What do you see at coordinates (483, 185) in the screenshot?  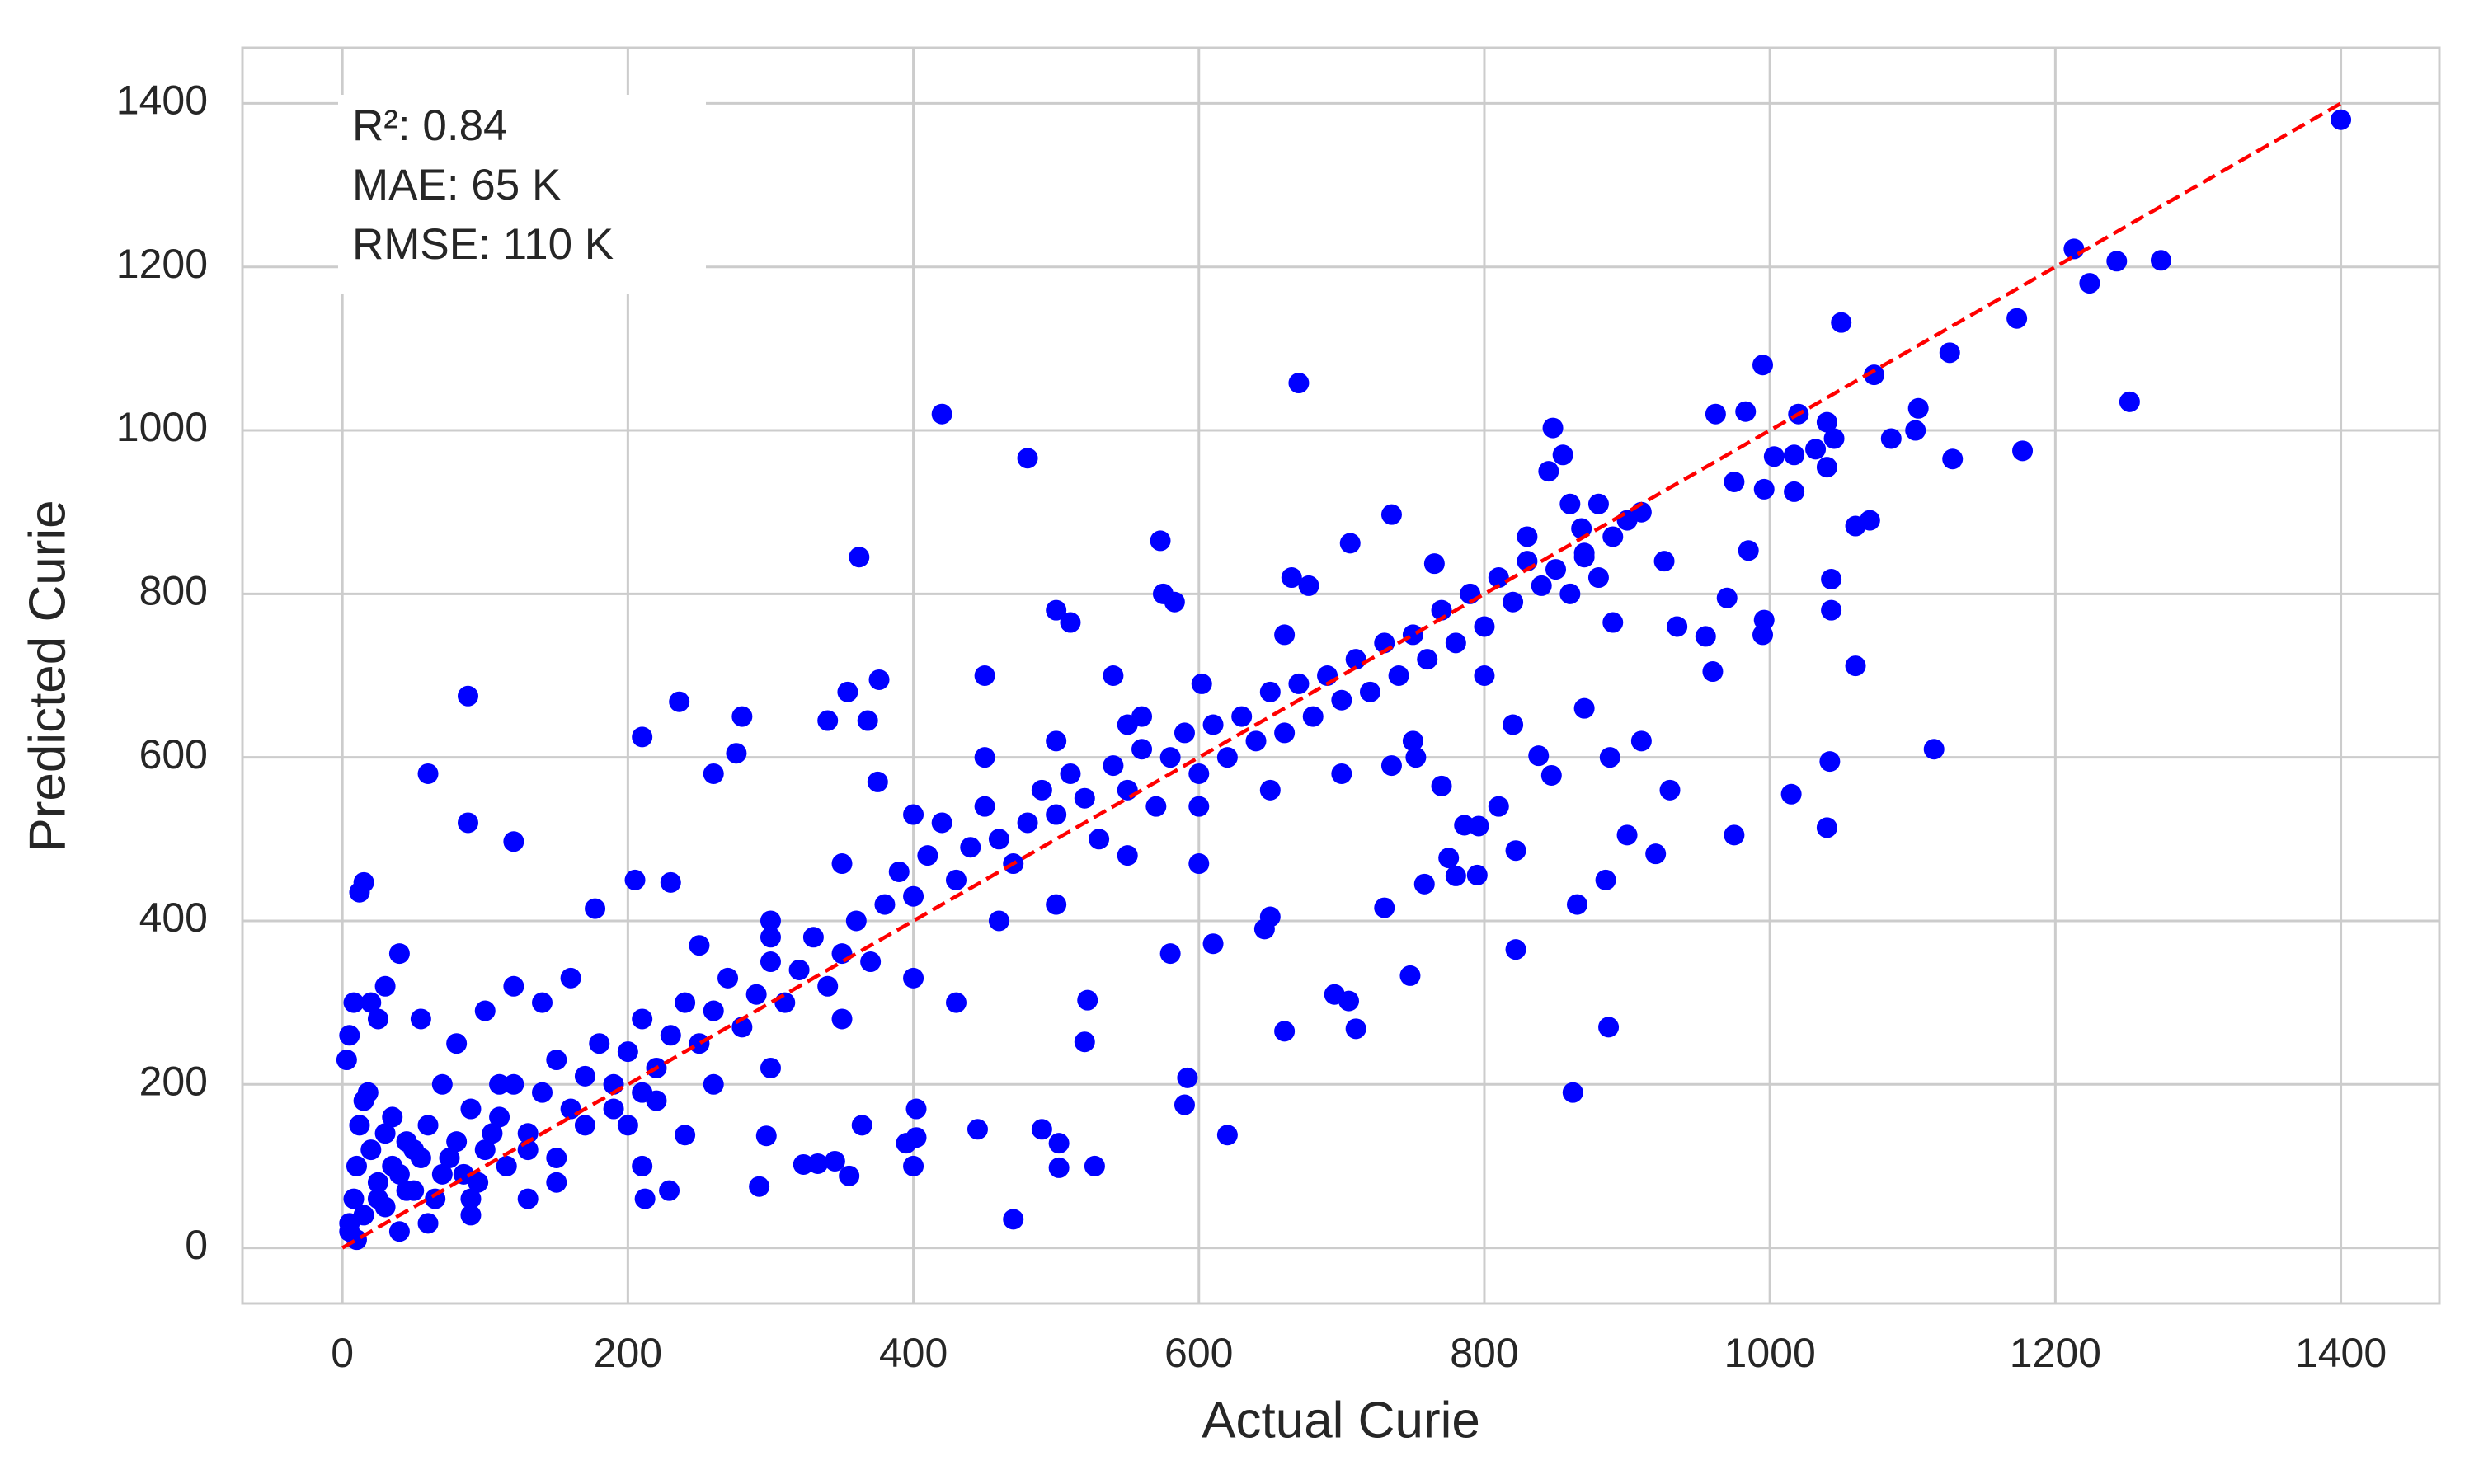 I see `annotation: R²: 0.84 MAE: 65 K RMSE: 110 K` at bounding box center [483, 185].